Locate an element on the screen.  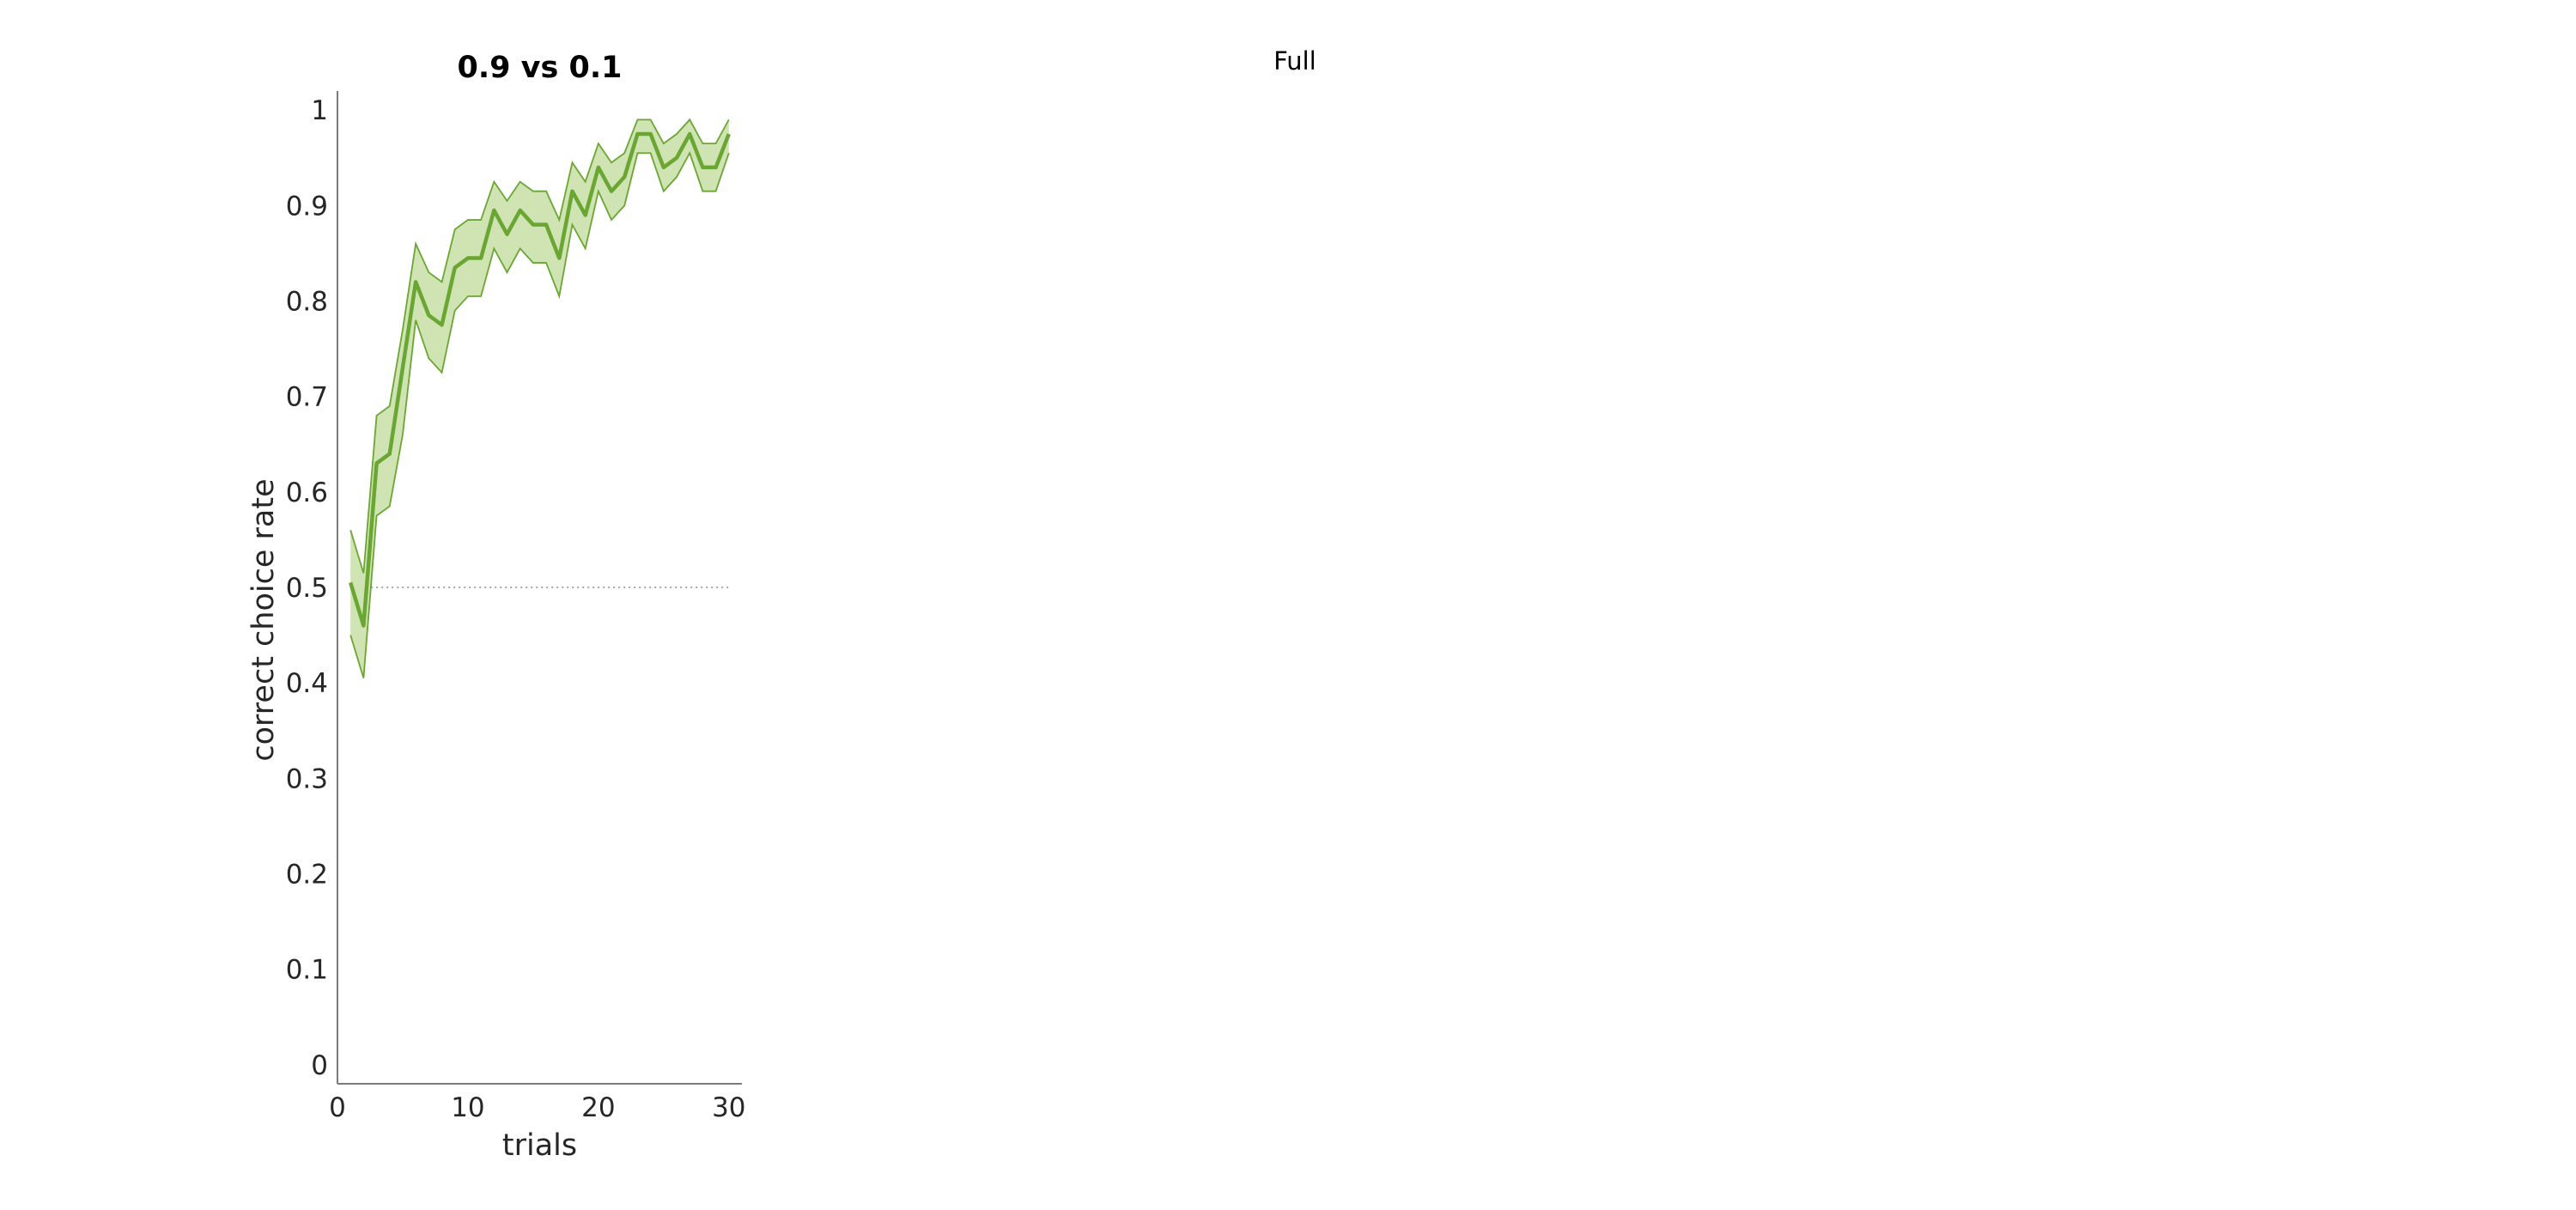
y-axis-label: correct choice rate is located at coordinates (263, 619).